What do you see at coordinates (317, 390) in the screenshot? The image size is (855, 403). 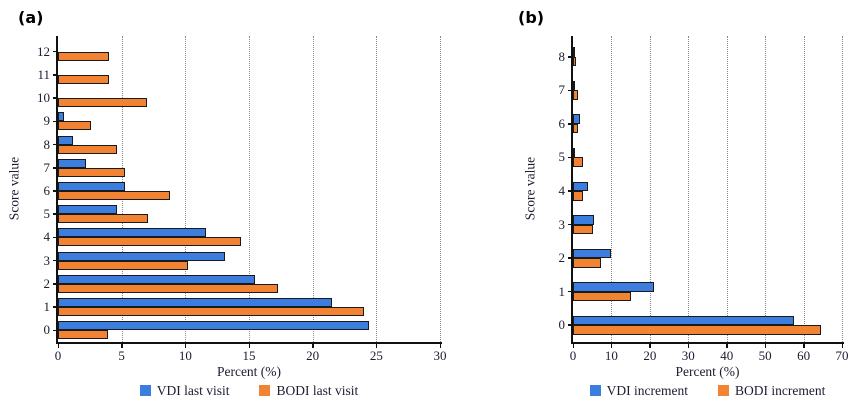 I see `legend-label: BODI last visit` at bounding box center [317, 390].